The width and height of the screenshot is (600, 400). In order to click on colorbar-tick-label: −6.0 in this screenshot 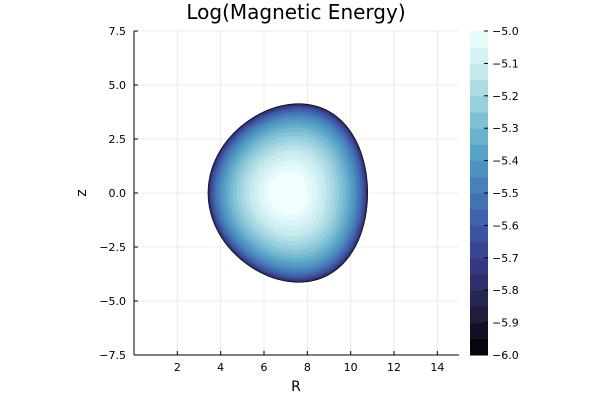, I will do `click(505, 355)`.